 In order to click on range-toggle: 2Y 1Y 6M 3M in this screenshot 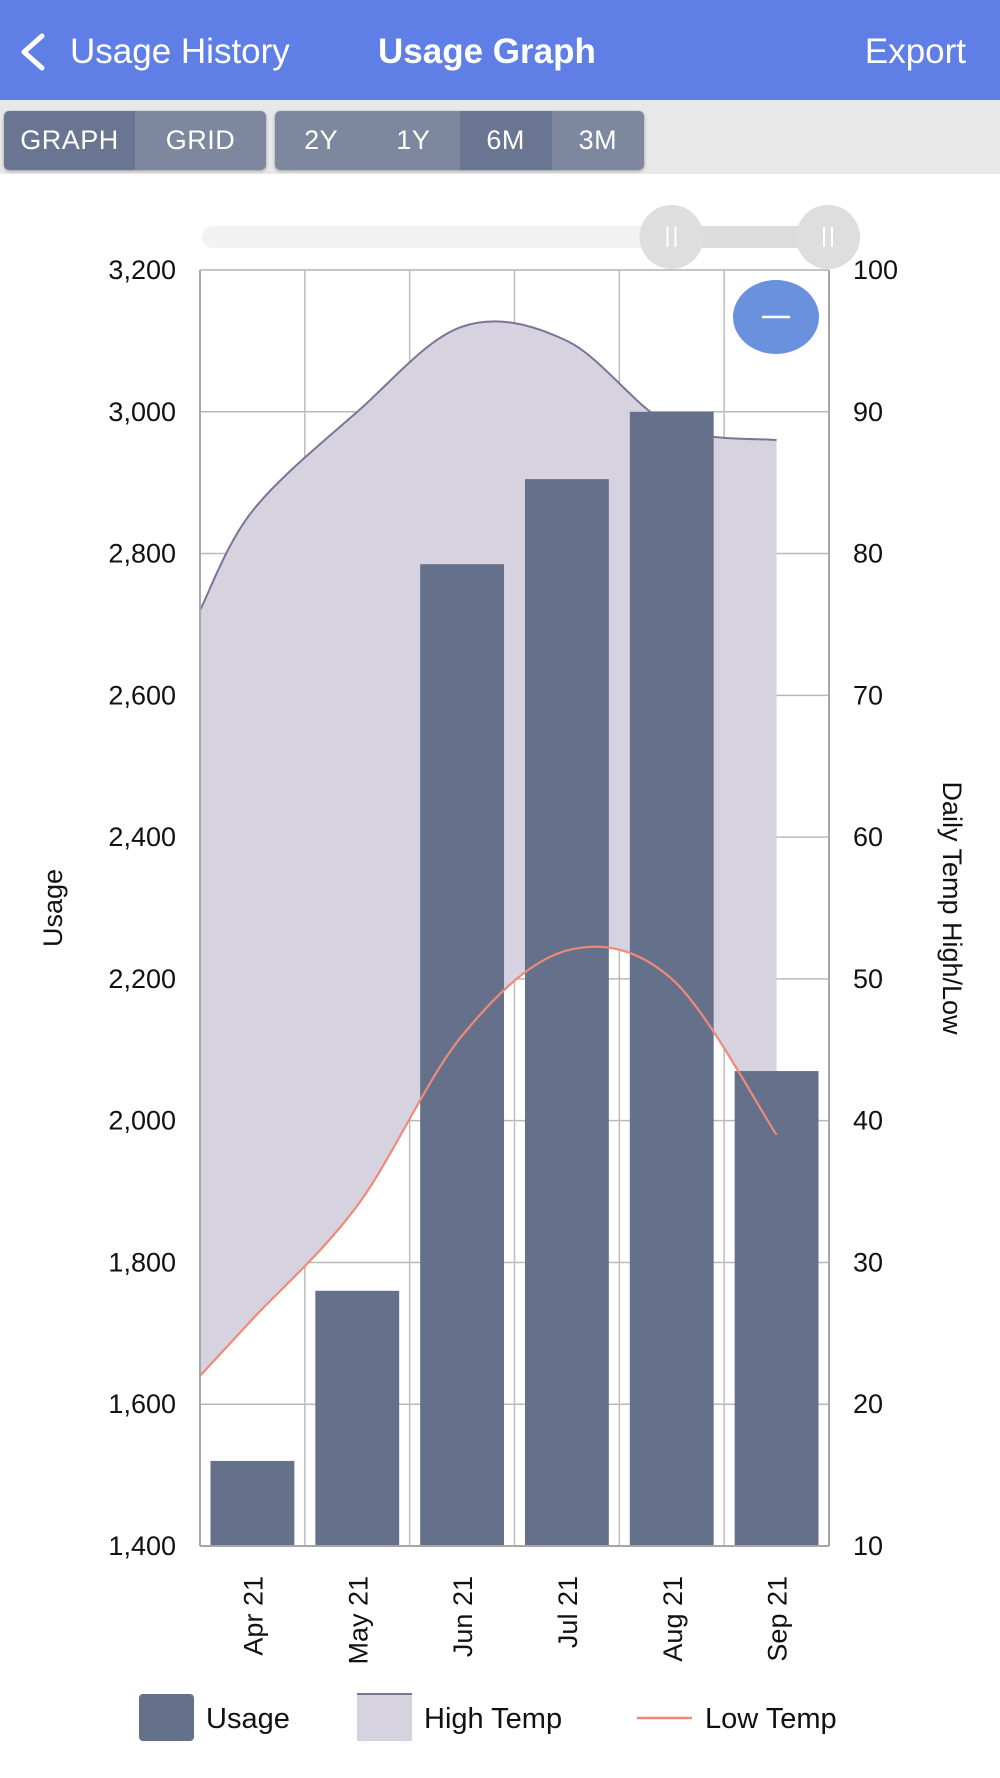, I will do `click(459, 140)`.